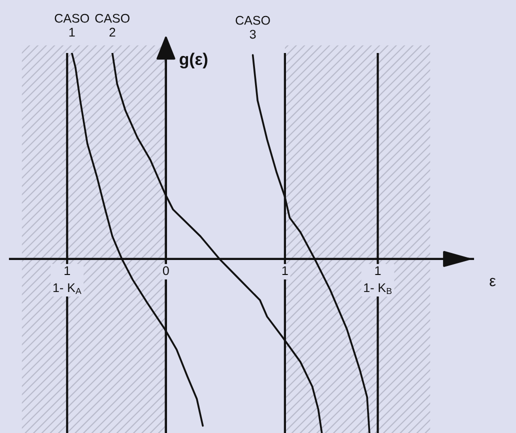 This screenshot has width=516, height=433. What do you see at coordinates (253, 27) in the screenshot?
I see `series-label: CASO 3` at bounding box center [253, 27].